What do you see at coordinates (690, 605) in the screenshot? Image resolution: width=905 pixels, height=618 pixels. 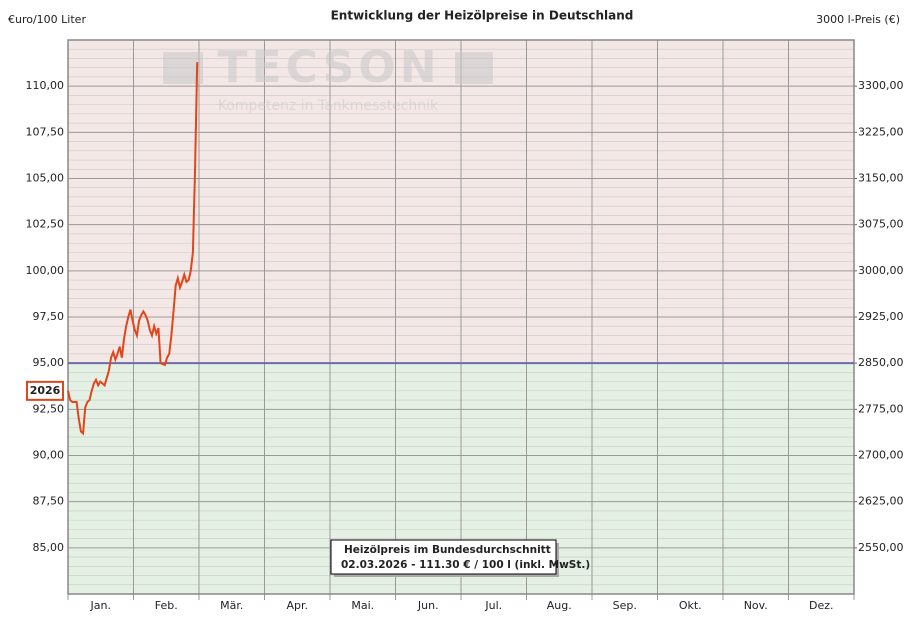 I see `x-tick-label: Okt.` at bounding box center [690, 605].